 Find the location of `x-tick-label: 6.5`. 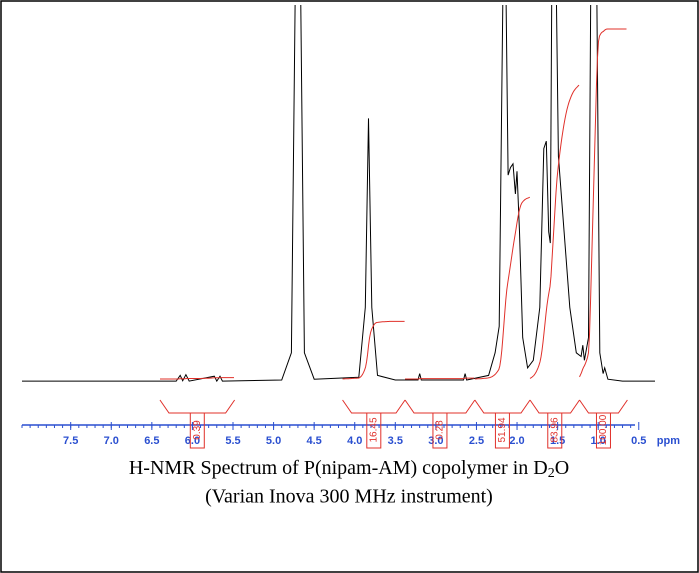

x-tick-label: 6.5 is located at coordinates (151, 441).